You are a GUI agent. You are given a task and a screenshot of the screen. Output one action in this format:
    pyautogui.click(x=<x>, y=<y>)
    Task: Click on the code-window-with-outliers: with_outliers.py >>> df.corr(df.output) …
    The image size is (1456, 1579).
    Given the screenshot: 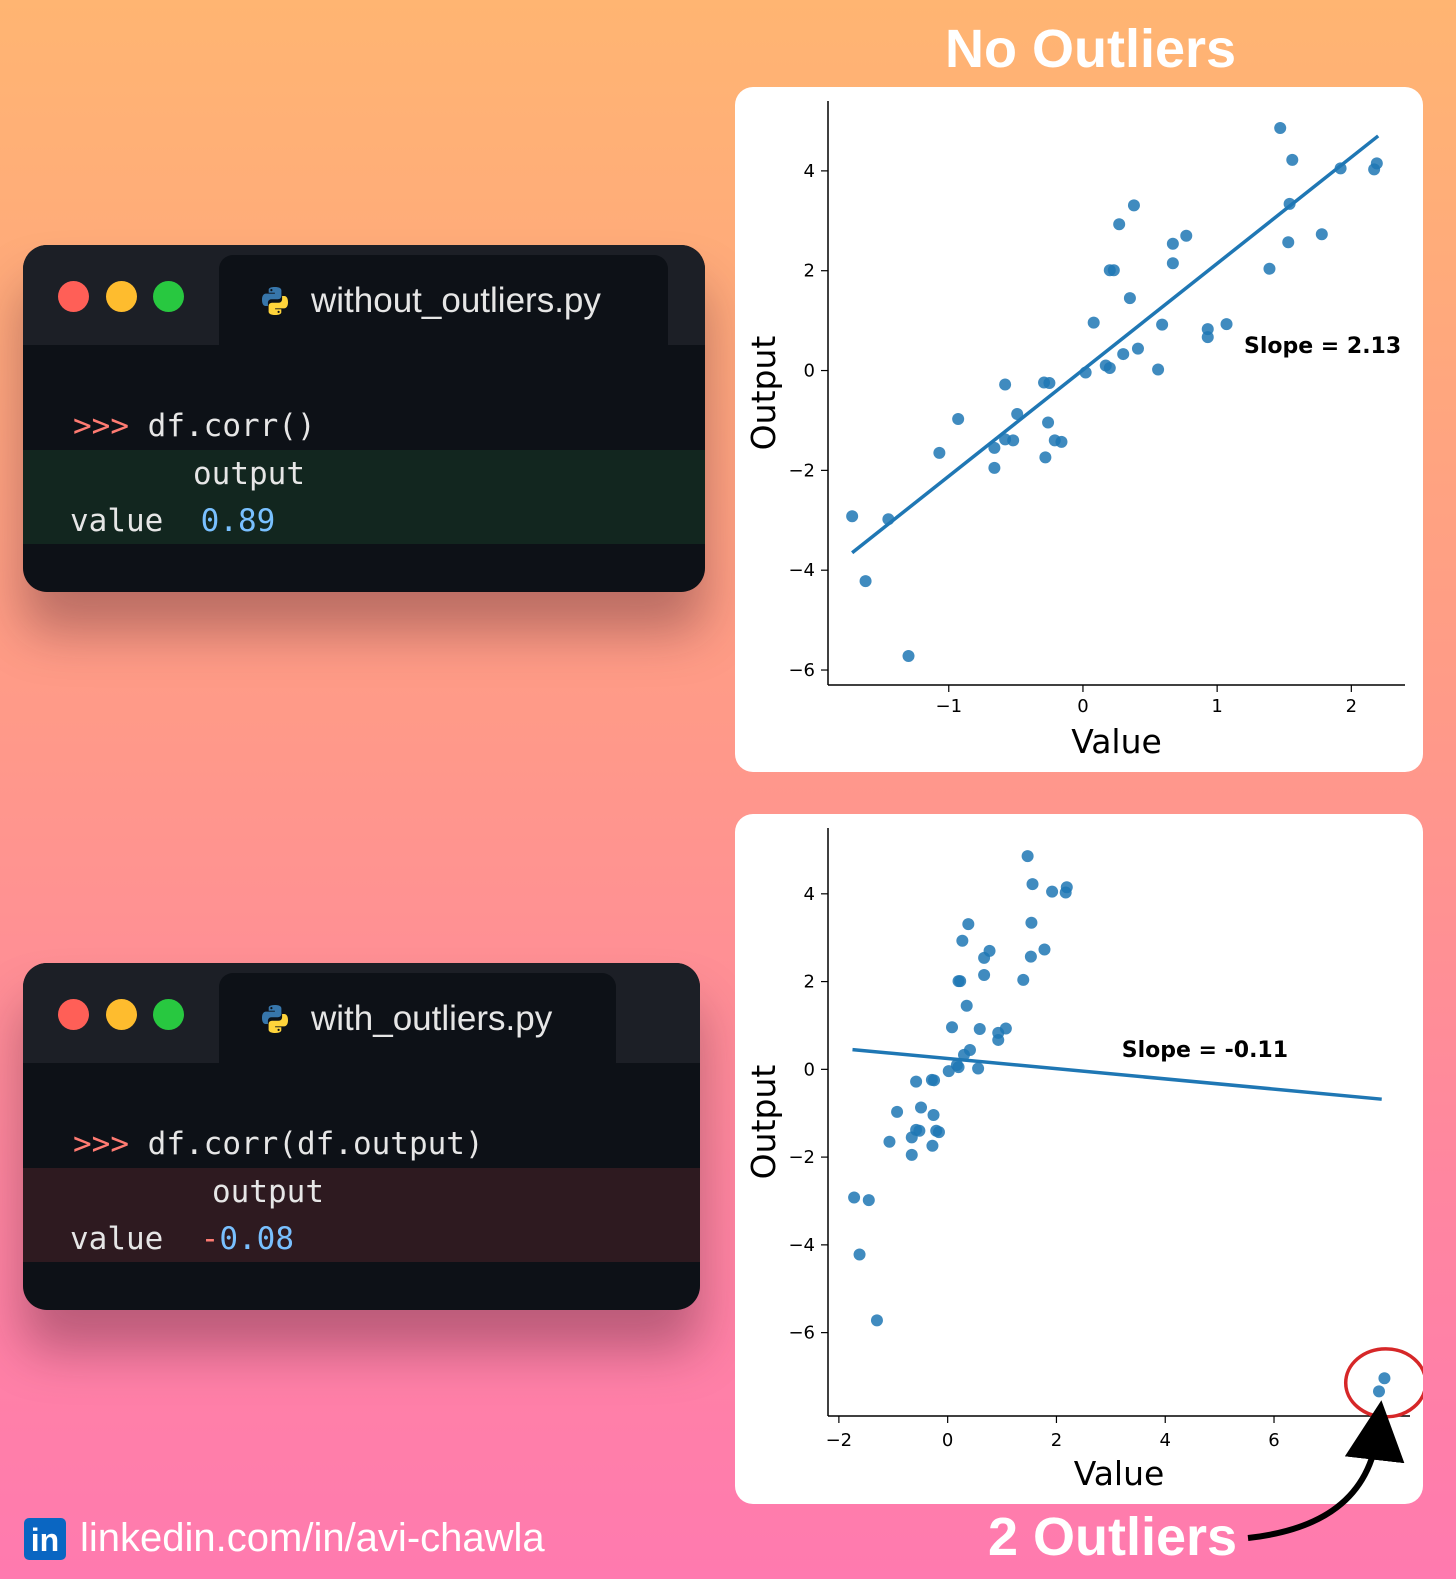 What is the action you would take?
    pyautogui.click(x=361, y=1136)
    